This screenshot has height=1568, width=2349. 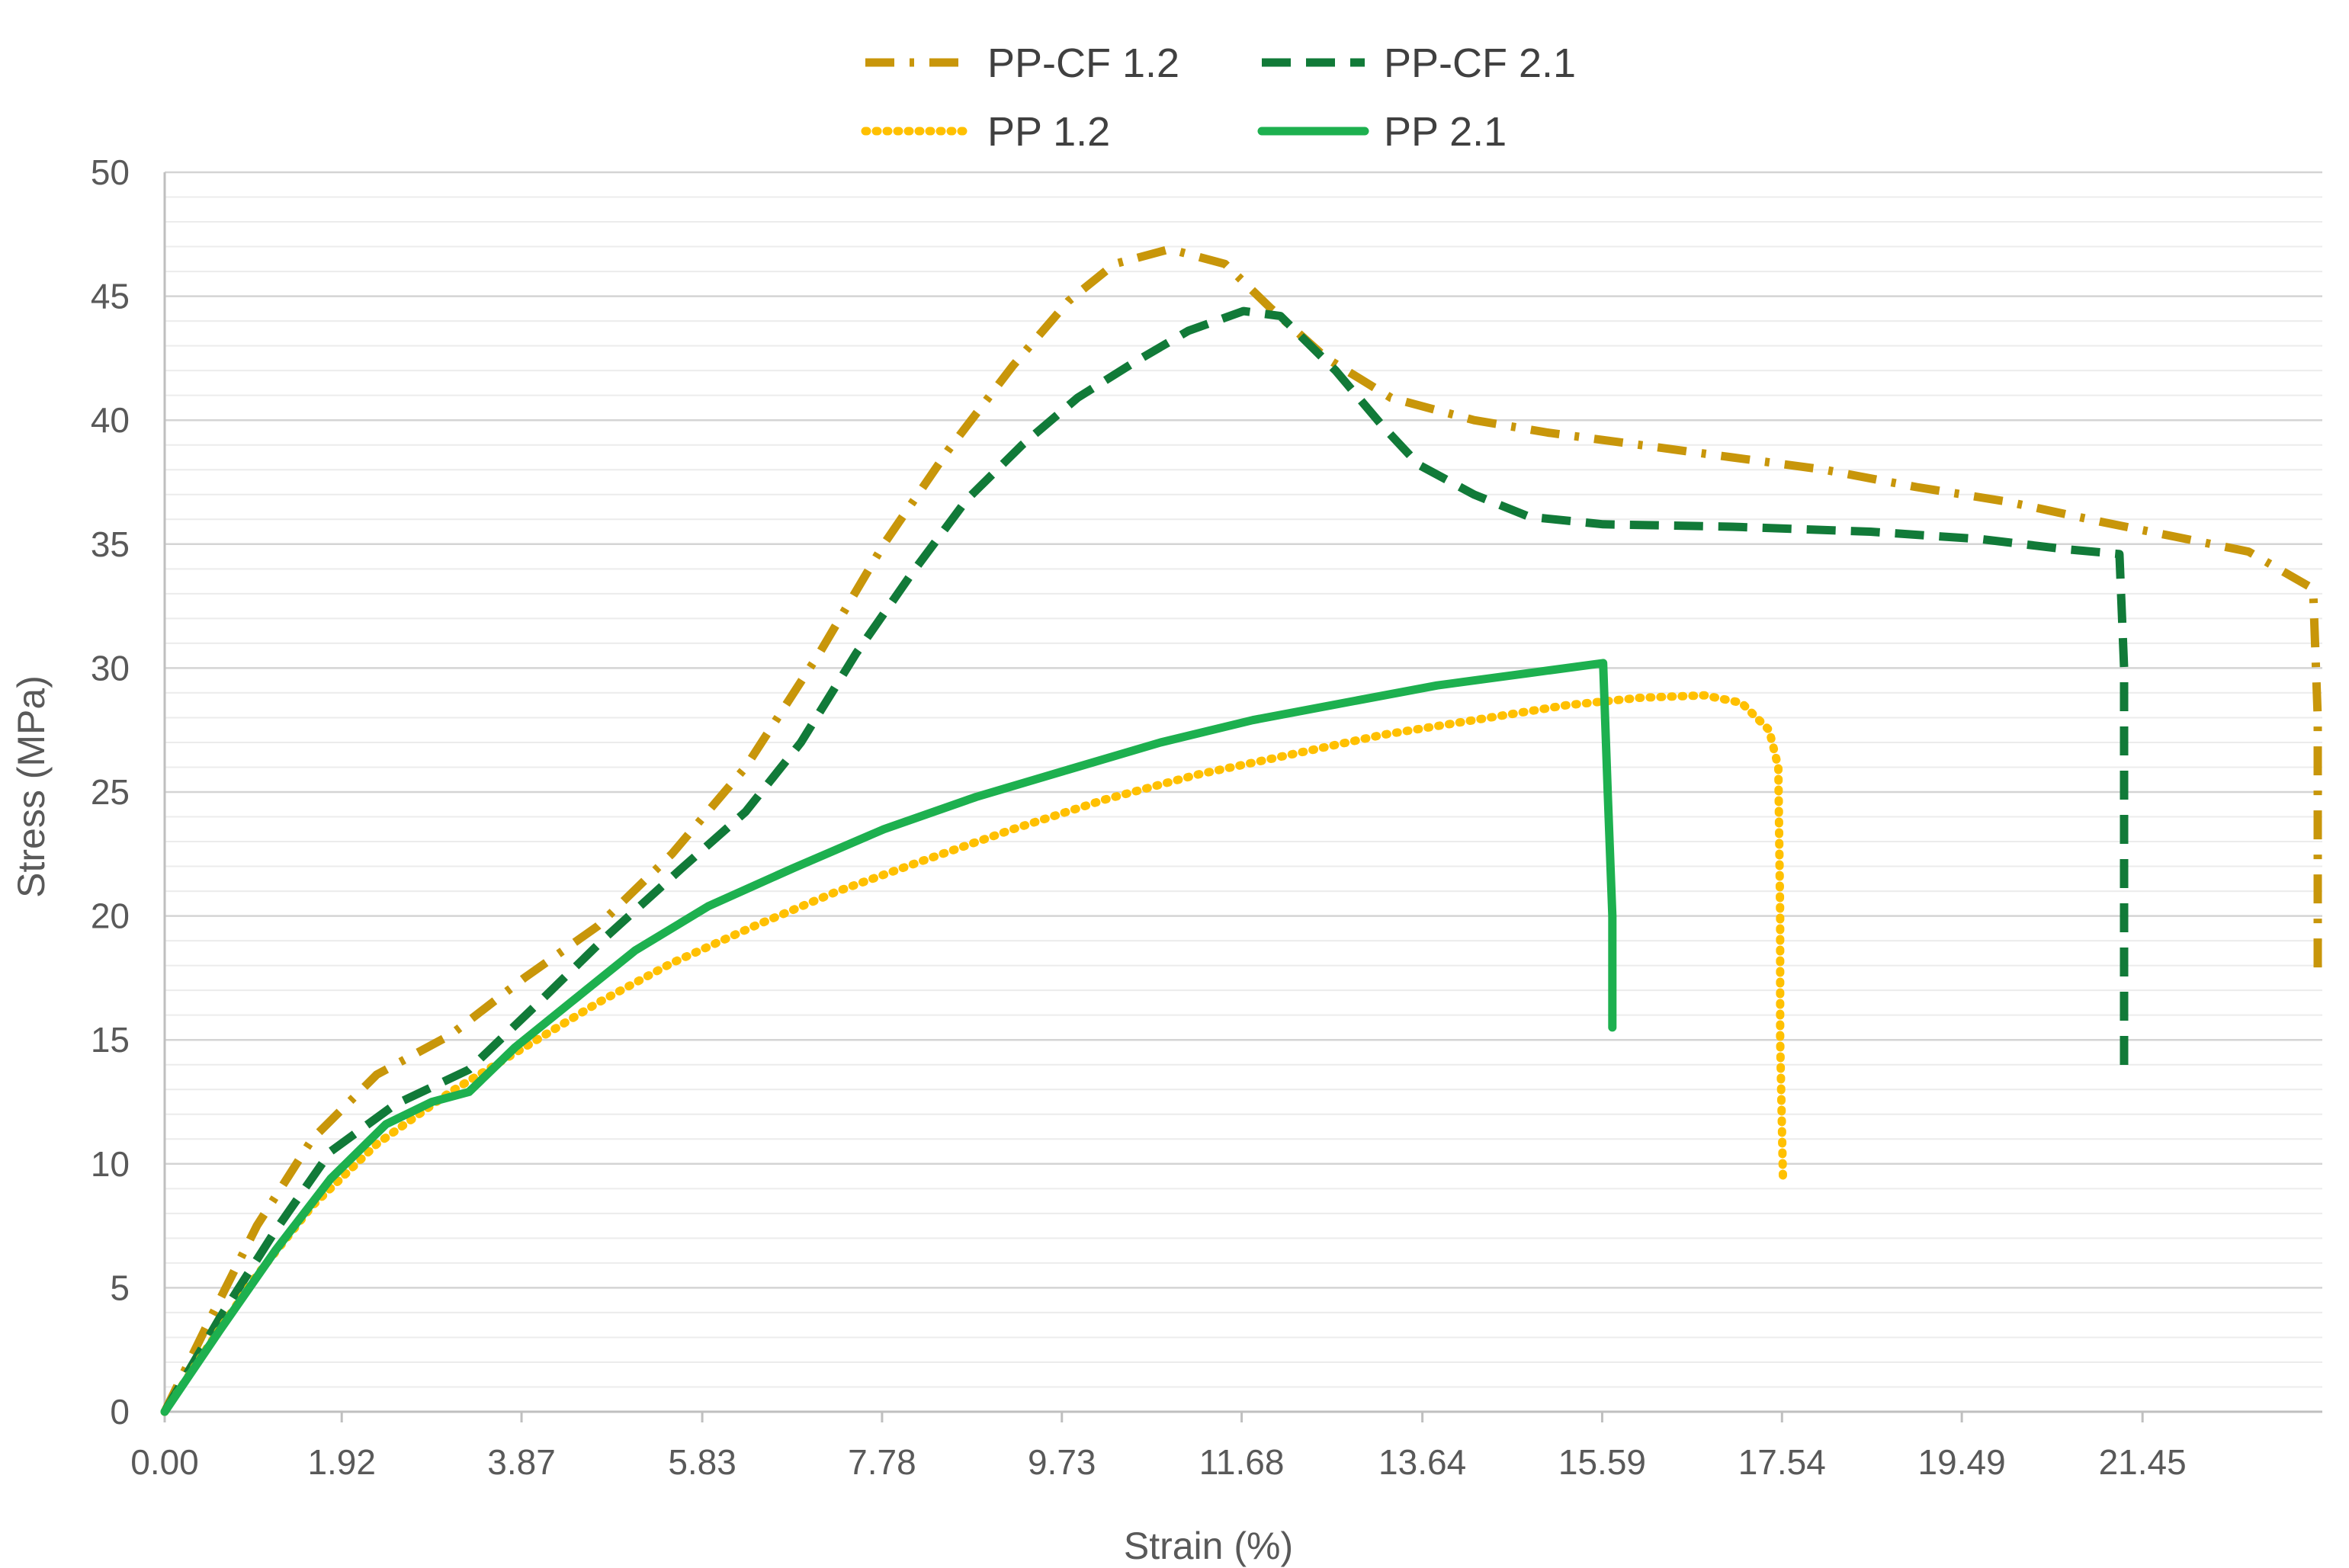 I want to click on x-tick-label: 5.83, so click(x=702, y=1462).